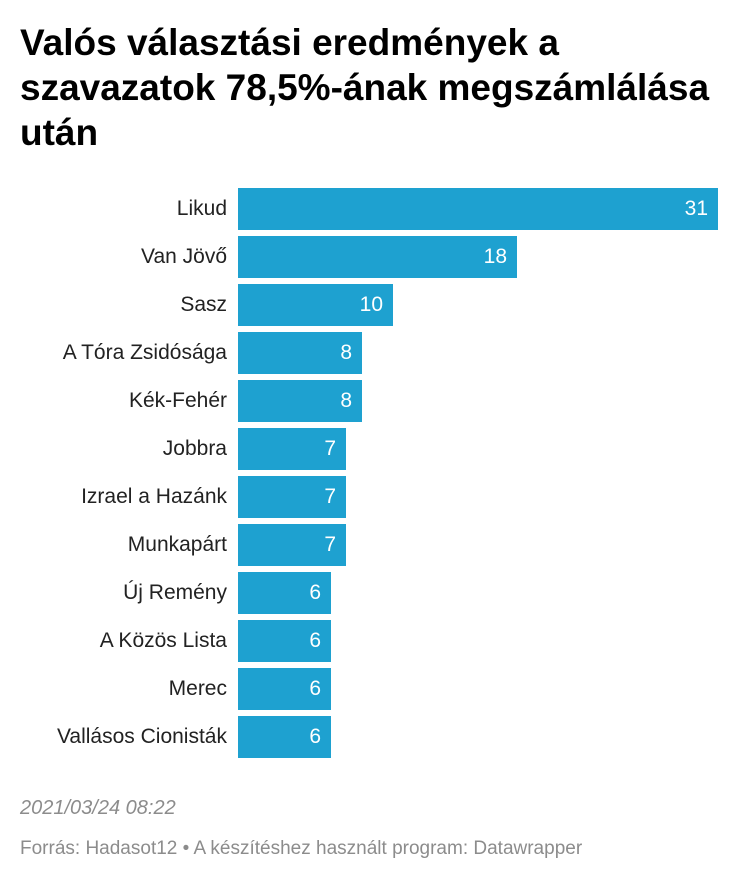 Image resolution: width=740 pixels, height=882 pixels. I want to click on bar-category-label: Likud, so click(201, 208).